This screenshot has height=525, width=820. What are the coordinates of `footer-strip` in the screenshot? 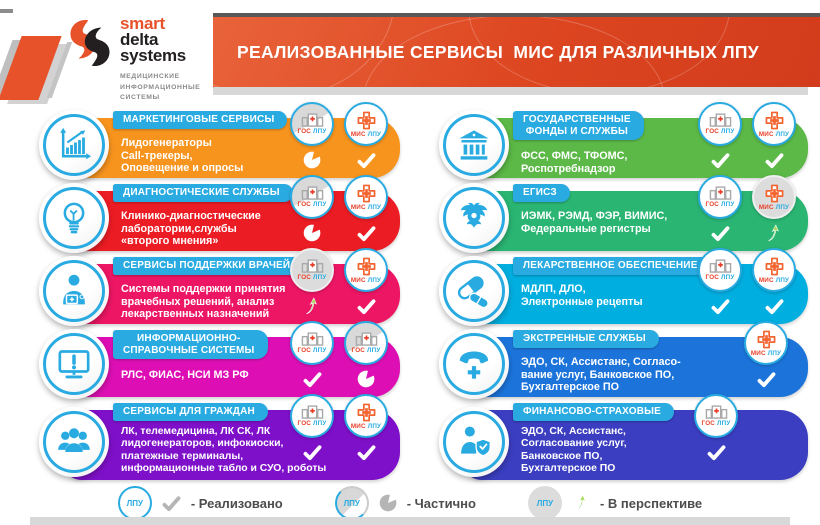 It's located at (410, 521).